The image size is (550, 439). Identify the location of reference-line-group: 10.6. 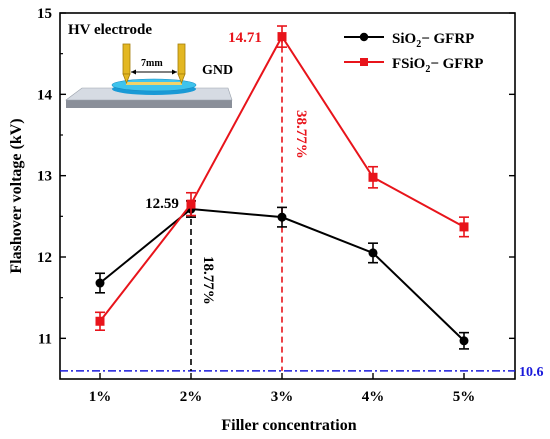
(302, 372).